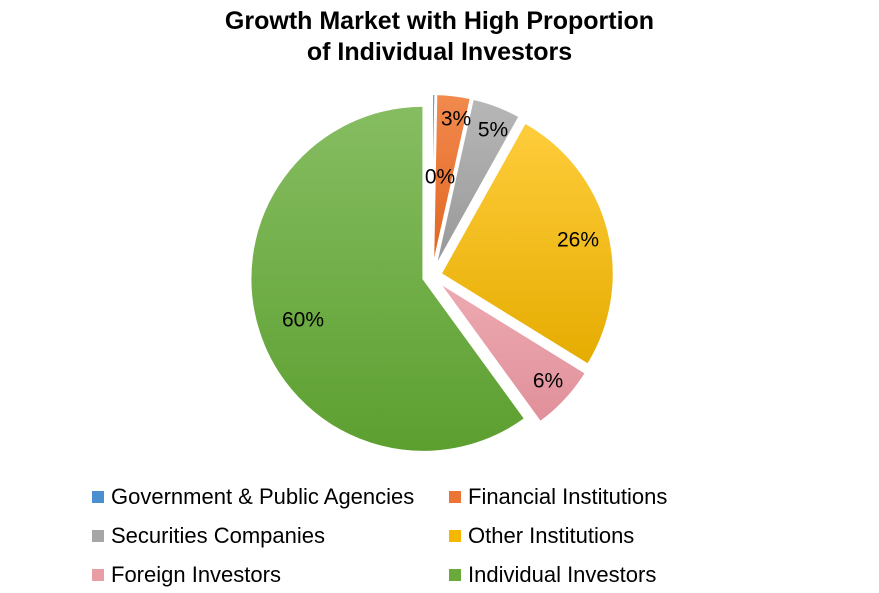  Describe the element at coordinates (548, 381) in the screenshot. I see `slice-foreign-label: 6%` at that location.